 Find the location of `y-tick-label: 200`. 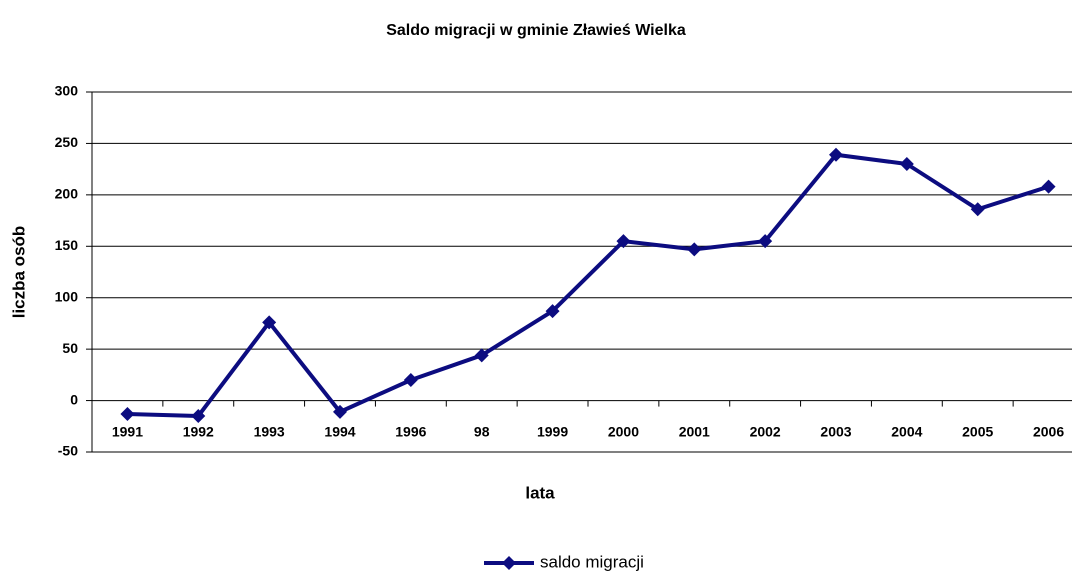

y-tick-label: 200 is located at coordinates (67, 194).